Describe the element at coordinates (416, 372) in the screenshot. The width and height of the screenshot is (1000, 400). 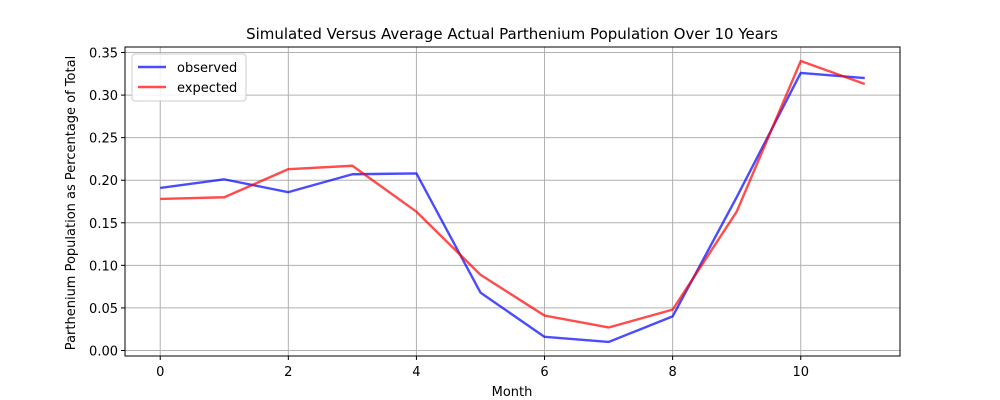
I see `x-tick-label: 4` at that location.